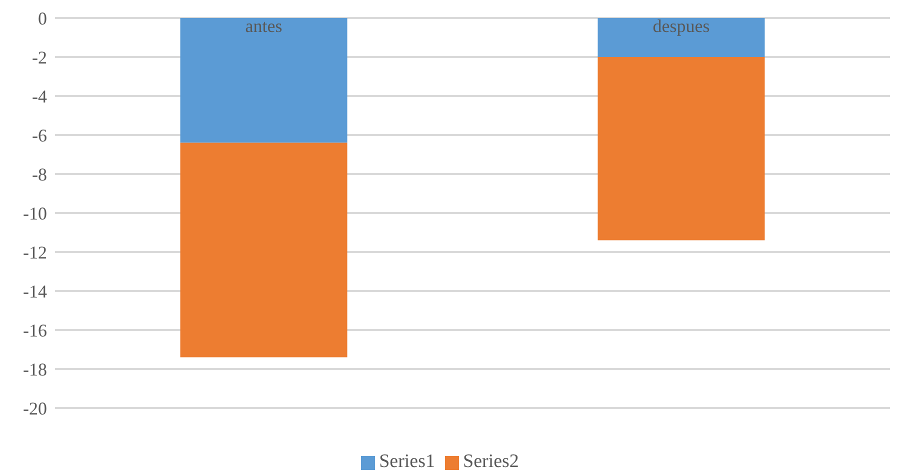 This screenshot has width=900, height=475. Describe the element at coordinates (263, 26) in the screenshot. I see `x-tick-label: antes` at that location.